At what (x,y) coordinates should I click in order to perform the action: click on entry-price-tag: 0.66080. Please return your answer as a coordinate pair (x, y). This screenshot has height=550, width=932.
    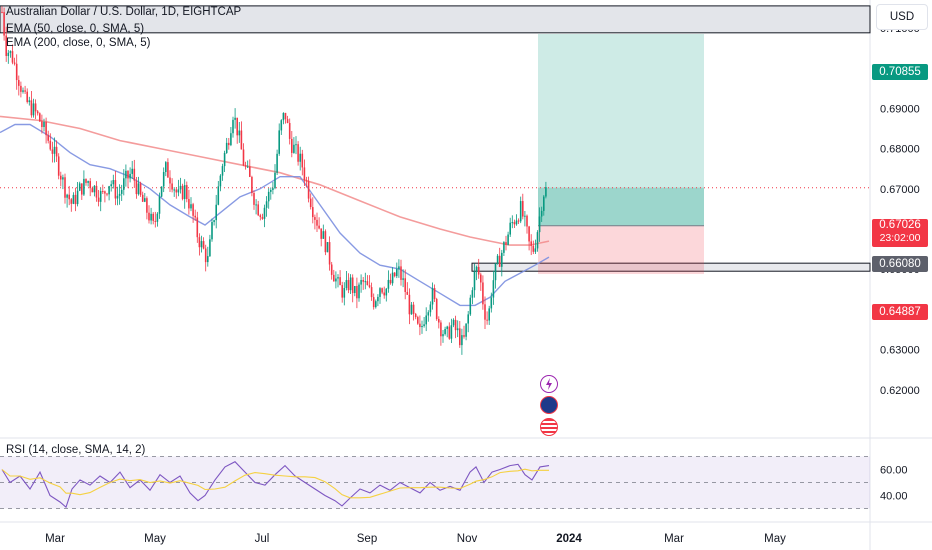
    Looking at the image, I should click on (900, 264).